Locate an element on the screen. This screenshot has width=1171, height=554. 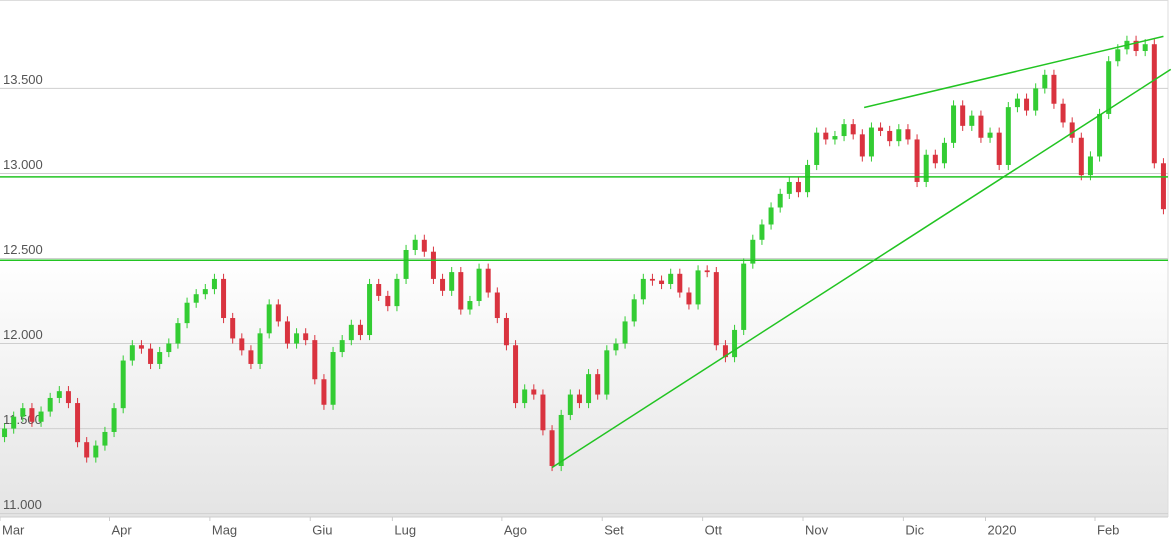
x-tick-label: Ott is located at coordinates (714, 529).